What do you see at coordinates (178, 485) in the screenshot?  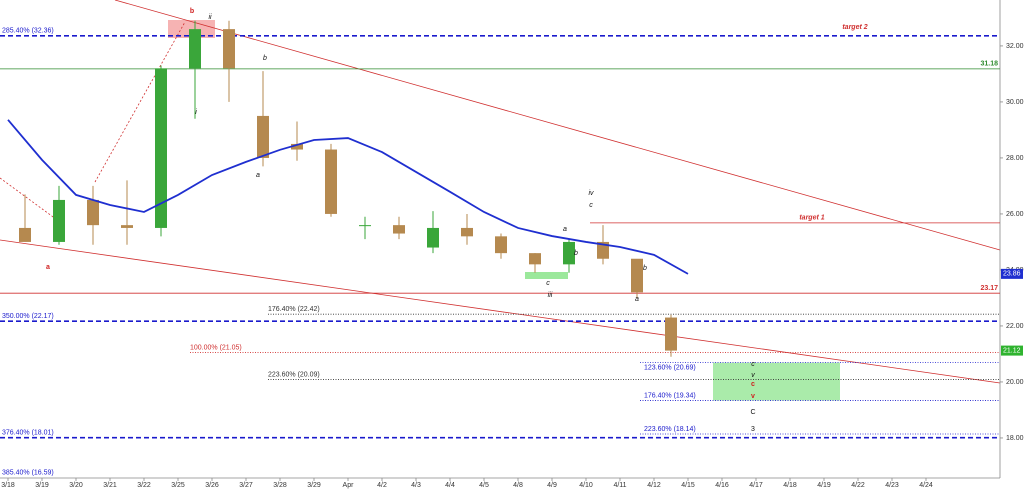 I see `x-tick-label: 3/25` at bounding box center [178, 485].